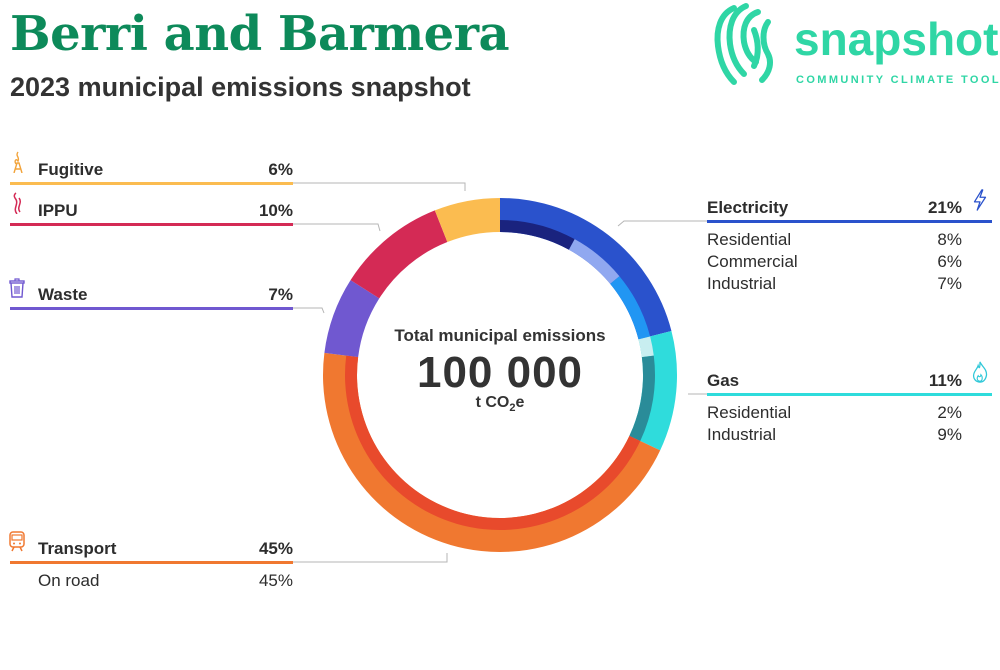  Describe the element at coordinates (280, 294) in the screenshot. I see `category-pct: 7%` at that location.